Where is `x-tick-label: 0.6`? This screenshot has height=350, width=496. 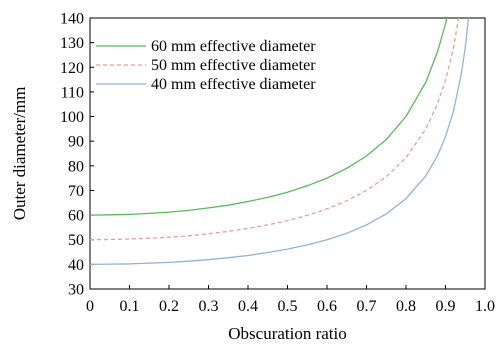
x-tick-label: 0.6 is located at coordinates (327, 306).